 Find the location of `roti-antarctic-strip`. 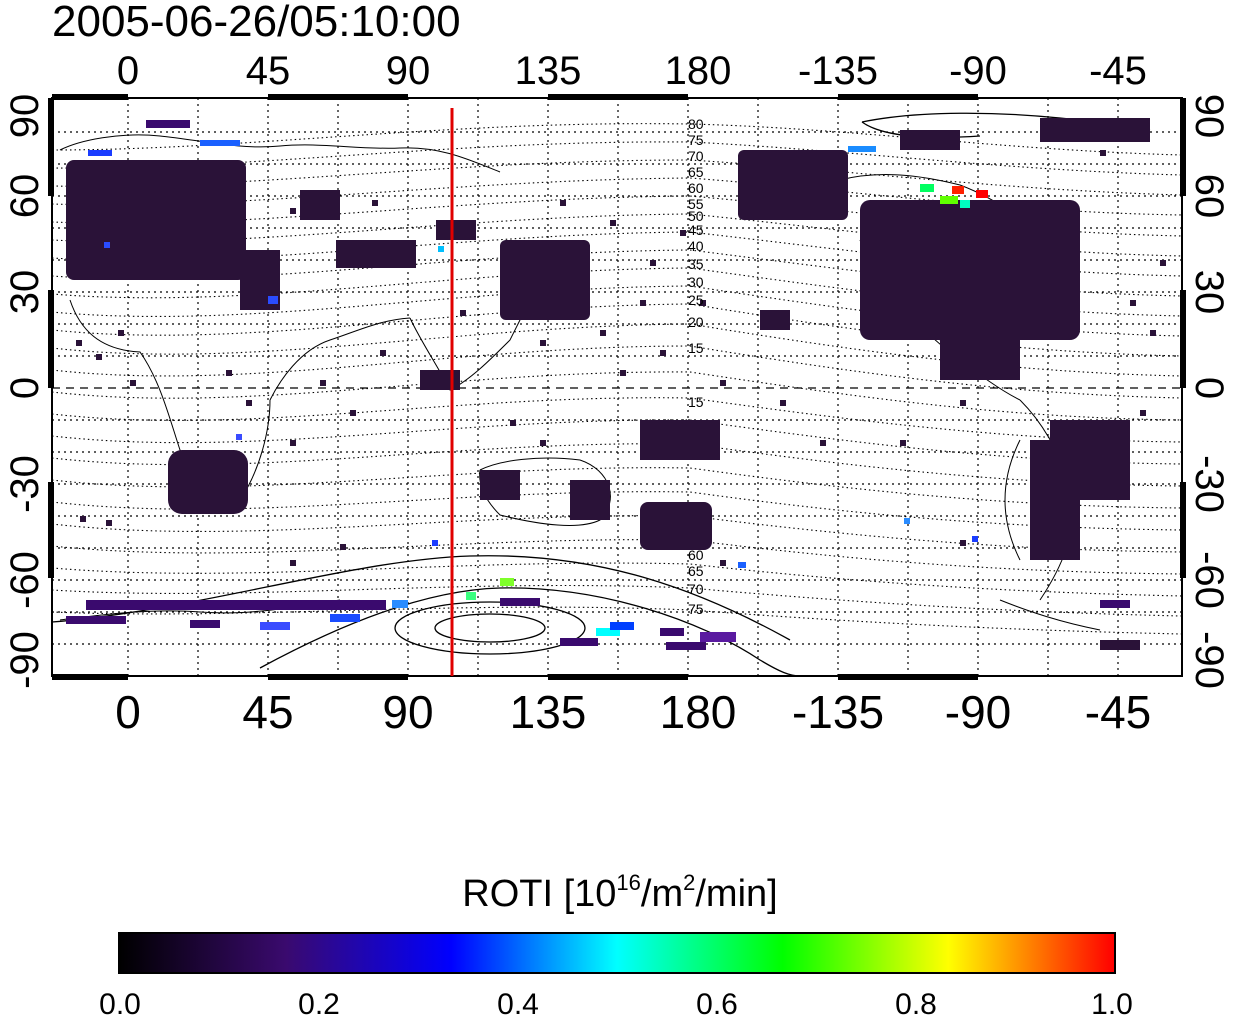

roti-antarctic-strip is located at coordinates (598, 614).